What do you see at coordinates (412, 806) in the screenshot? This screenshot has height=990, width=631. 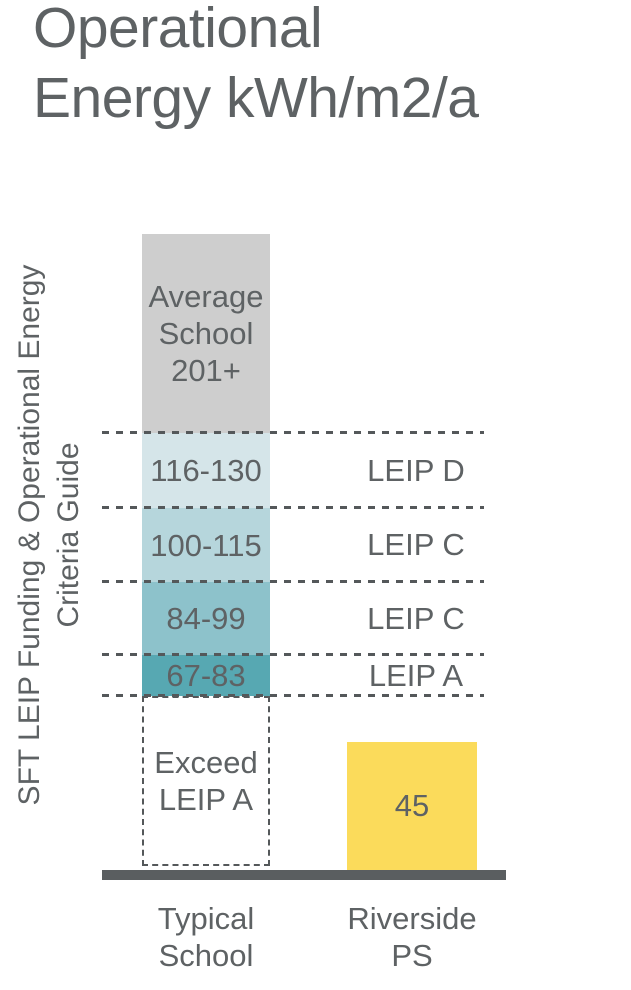 I see `riverside-ps-bar: 45` at bounding box center [412, 806].